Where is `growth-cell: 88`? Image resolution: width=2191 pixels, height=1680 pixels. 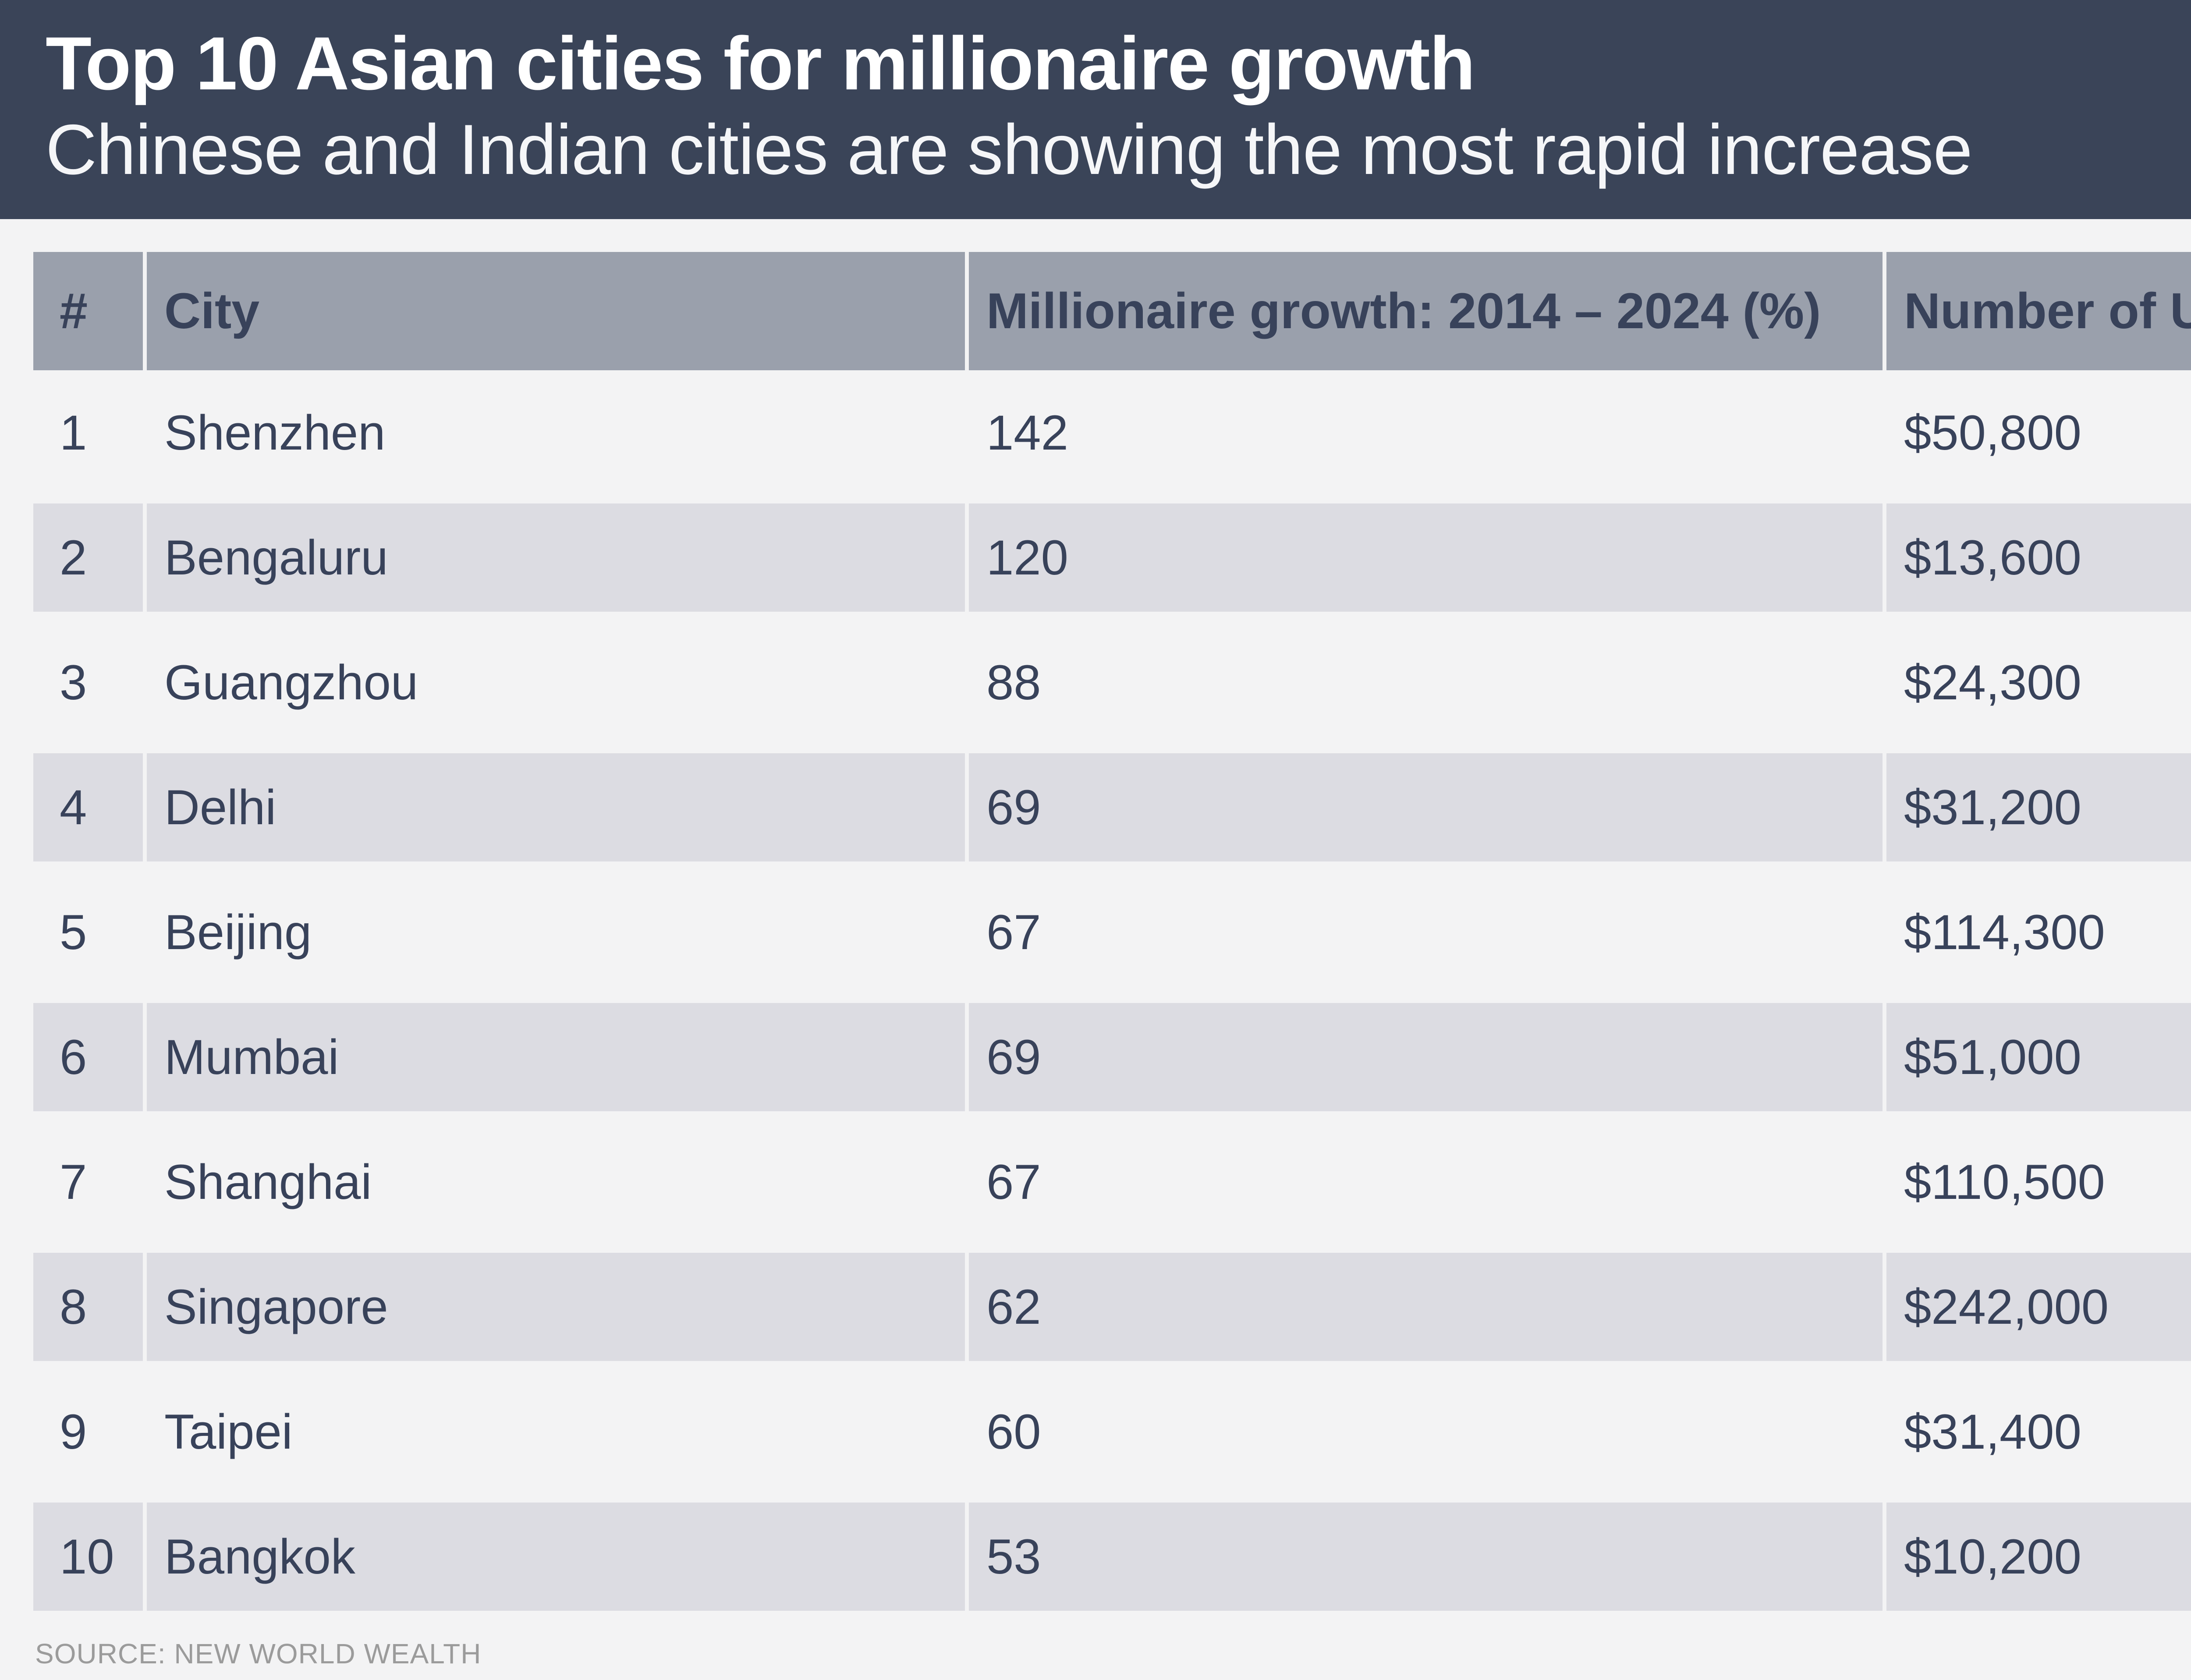 growth-cell: 88 is located at coordinates (1424, 682).